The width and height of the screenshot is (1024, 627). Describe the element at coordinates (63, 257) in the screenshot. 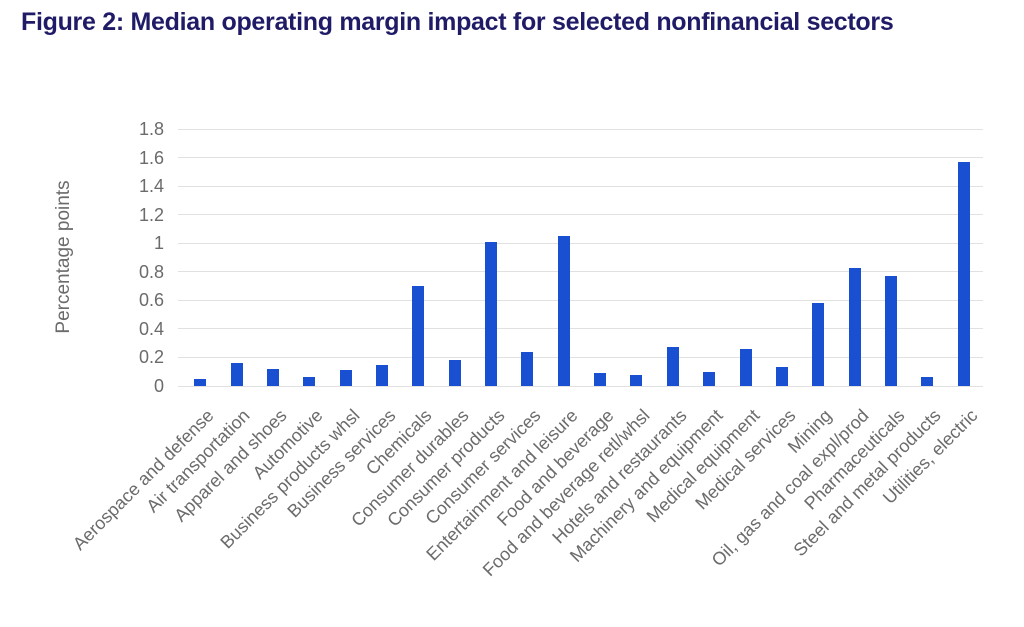

I see `y-axis-title: Percentage points` at that location.